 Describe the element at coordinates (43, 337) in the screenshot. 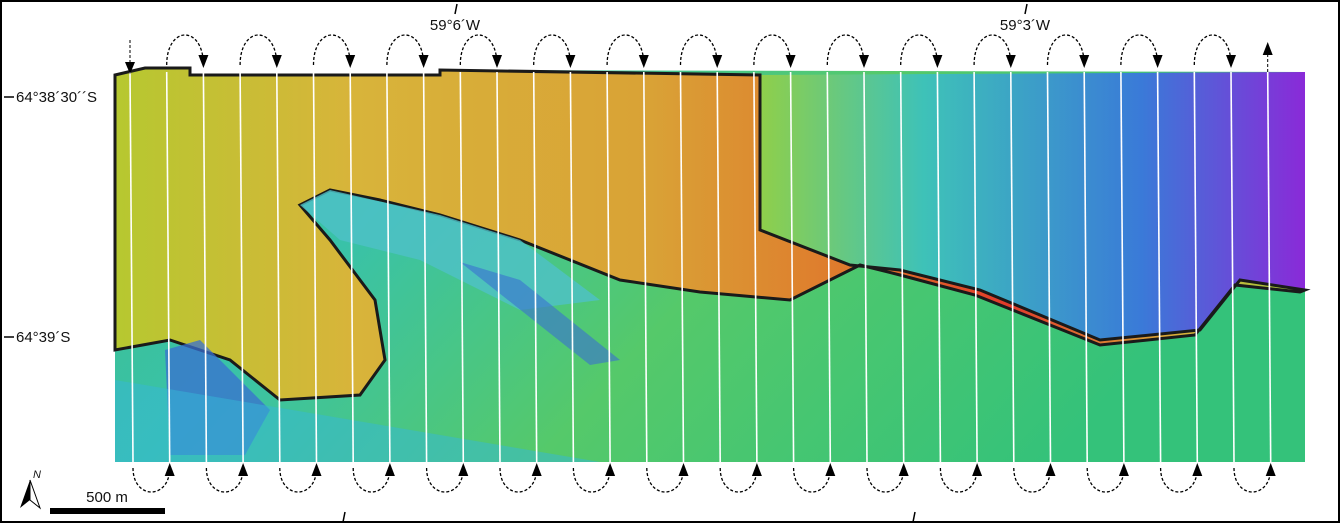

I see `latitude-label: 64°39´S` at that location.